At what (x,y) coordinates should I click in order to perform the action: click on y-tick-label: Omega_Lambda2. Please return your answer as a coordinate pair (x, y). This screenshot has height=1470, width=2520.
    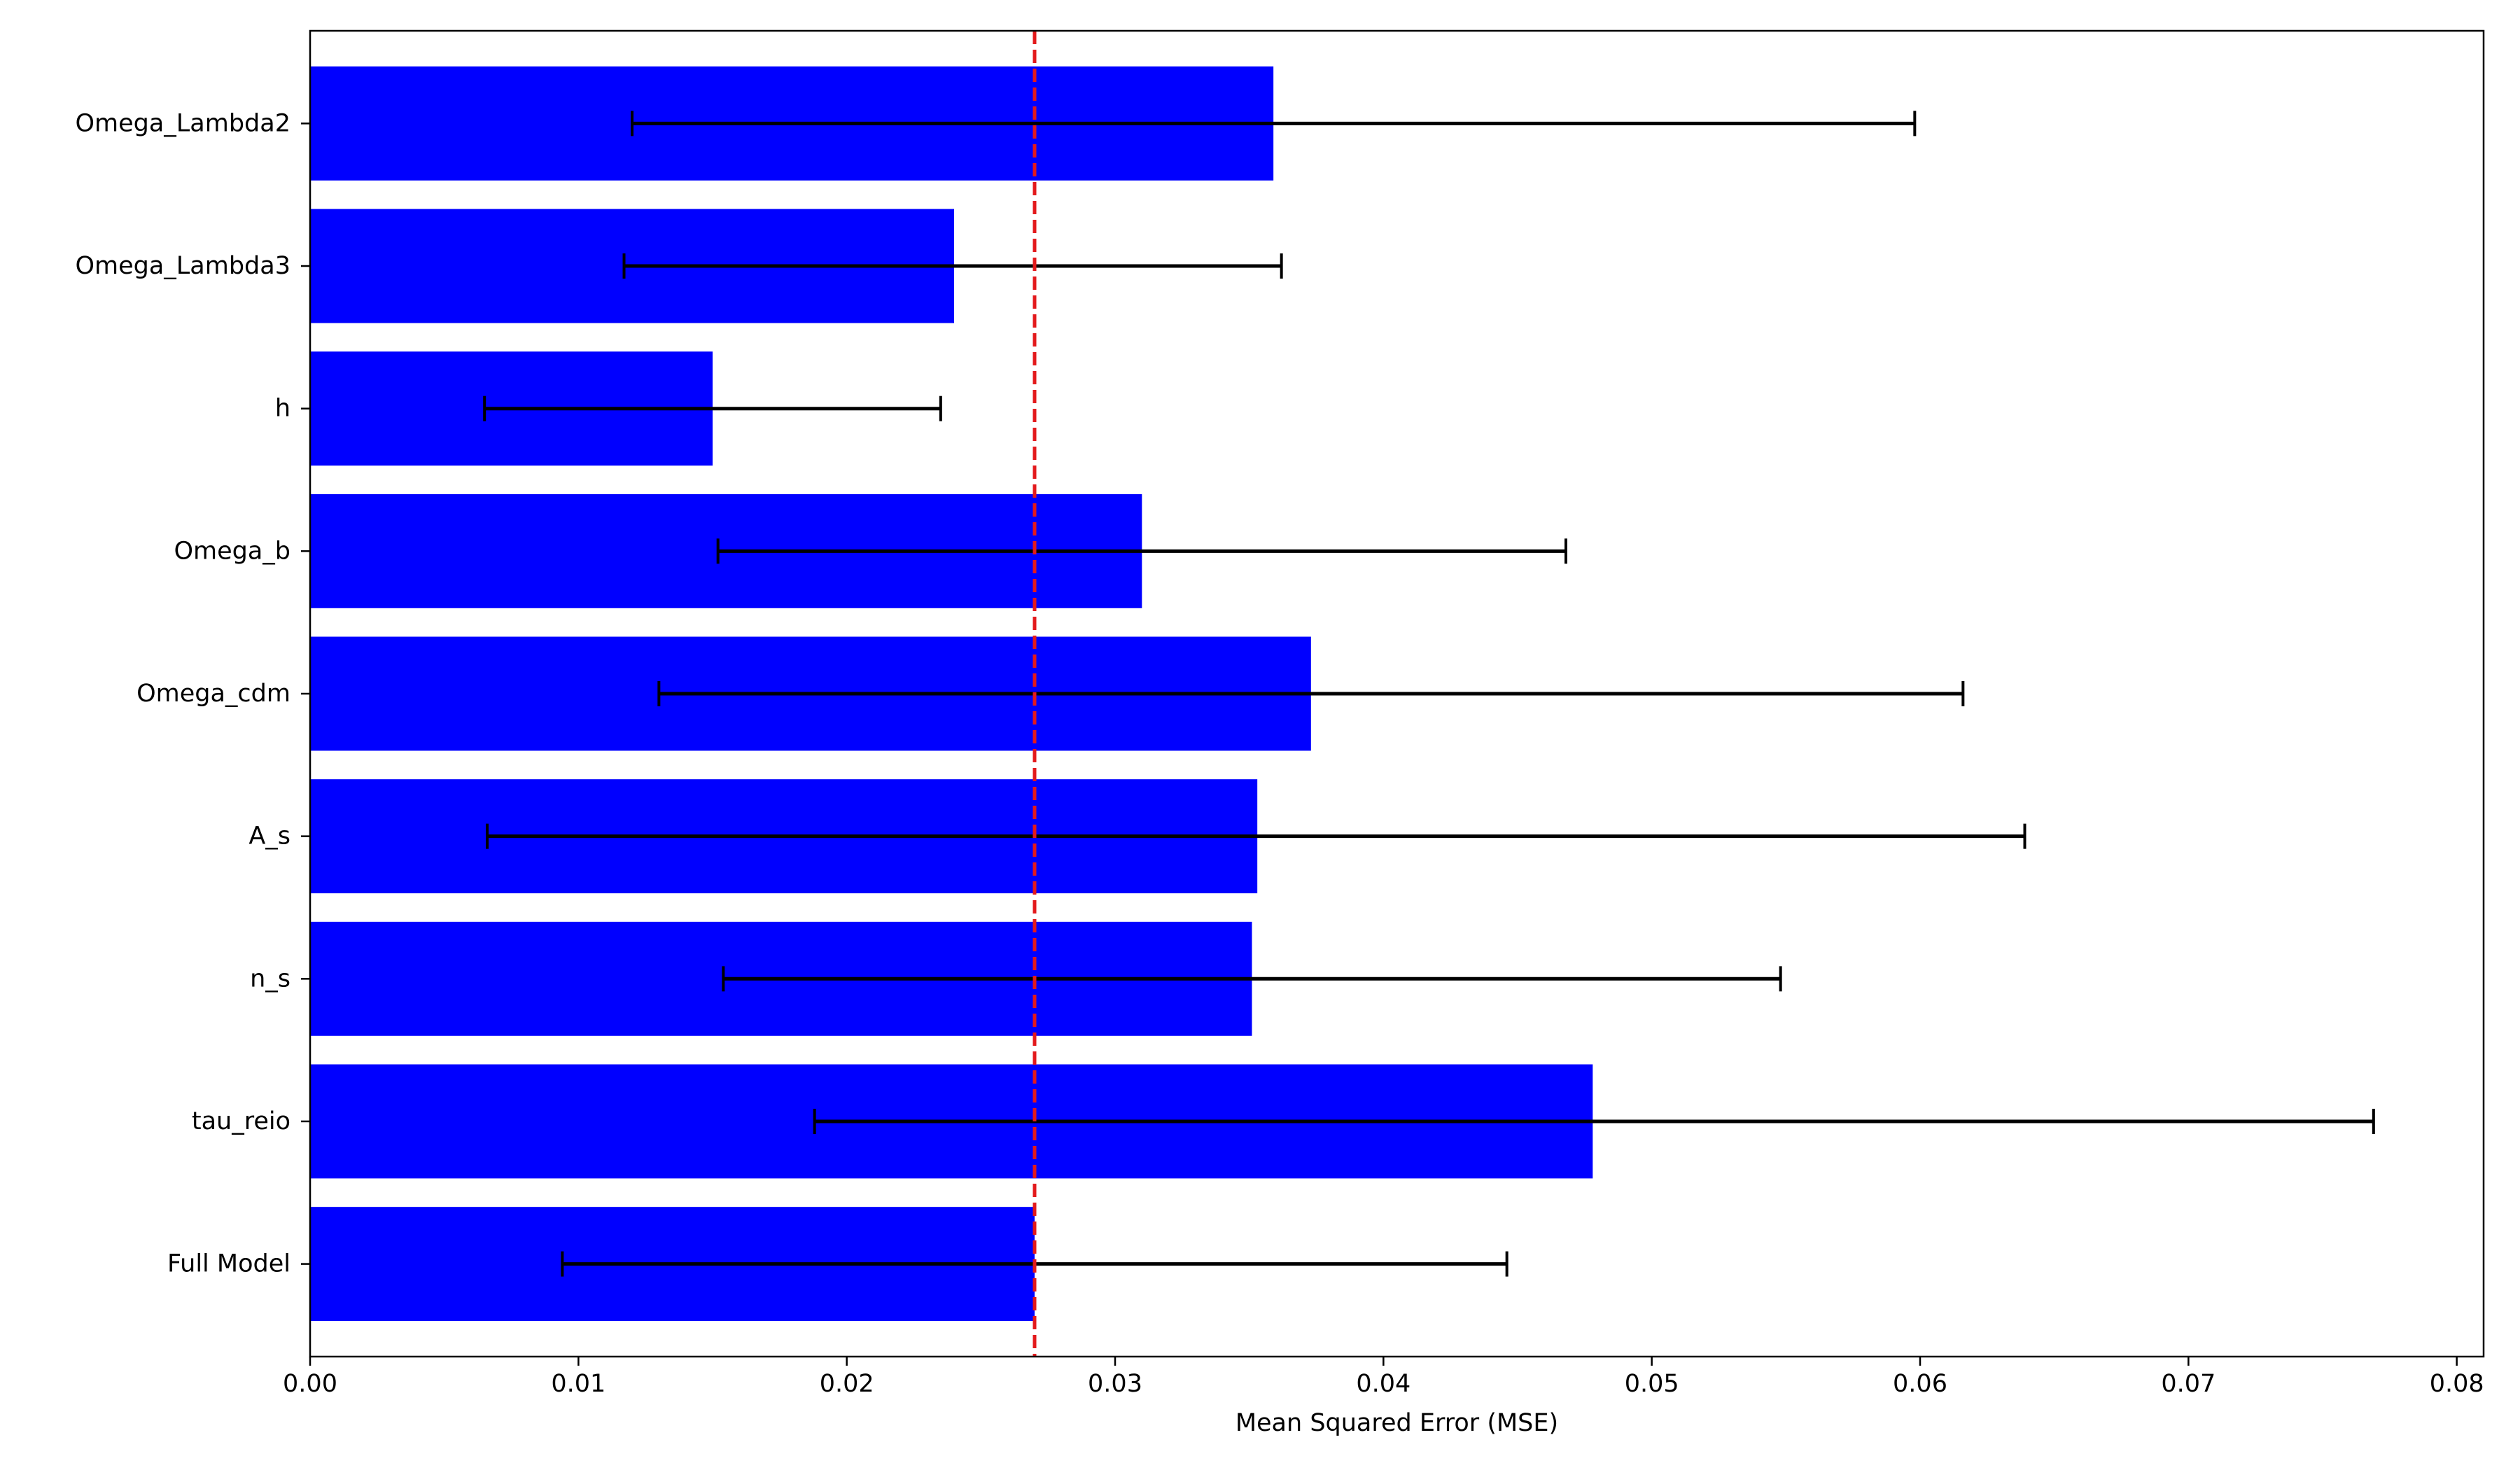
    Looking at the image, I should click on (182, 123).